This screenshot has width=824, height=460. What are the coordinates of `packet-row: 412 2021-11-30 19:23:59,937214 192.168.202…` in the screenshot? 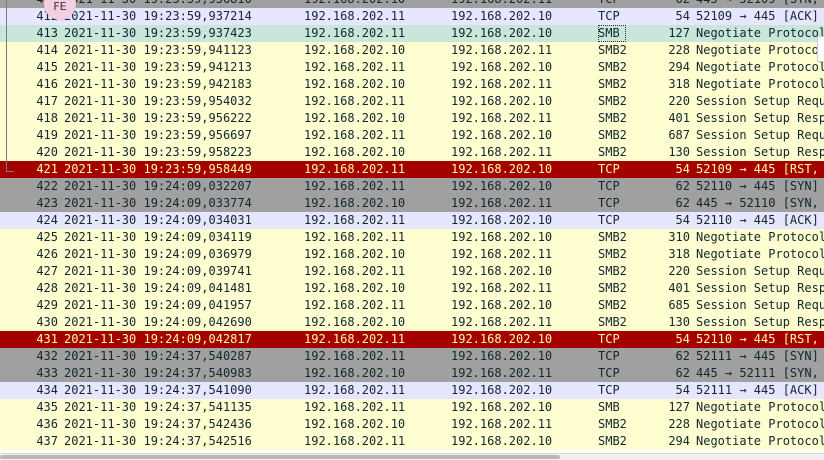 It's located at (412, 16).